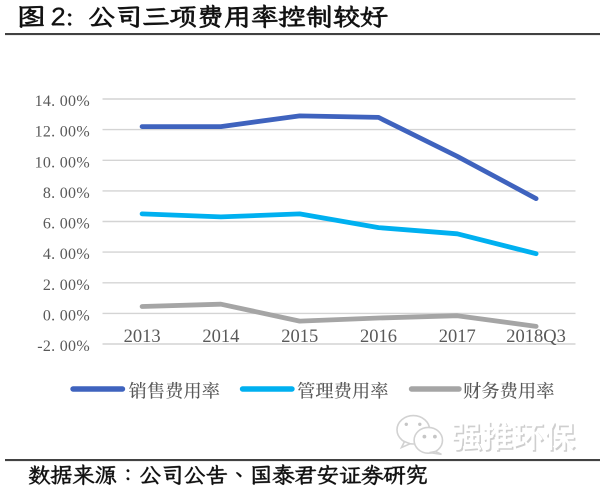 The height and width of the screenshot is (488, 600). I want to click on svg-text: -2. 00%, so click(63, 346).